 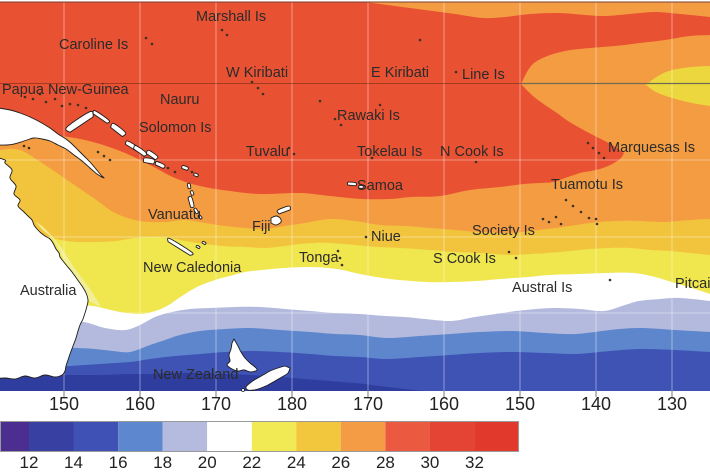 I want to click on svg-text: Tuvalu, so click(x=267, y=152).